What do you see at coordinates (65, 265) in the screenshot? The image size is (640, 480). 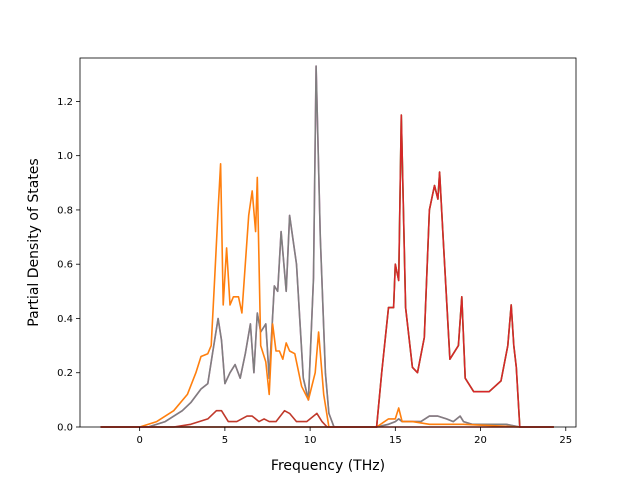 I see `y-tick-label: 0.6` at bounding box center [65, 265].